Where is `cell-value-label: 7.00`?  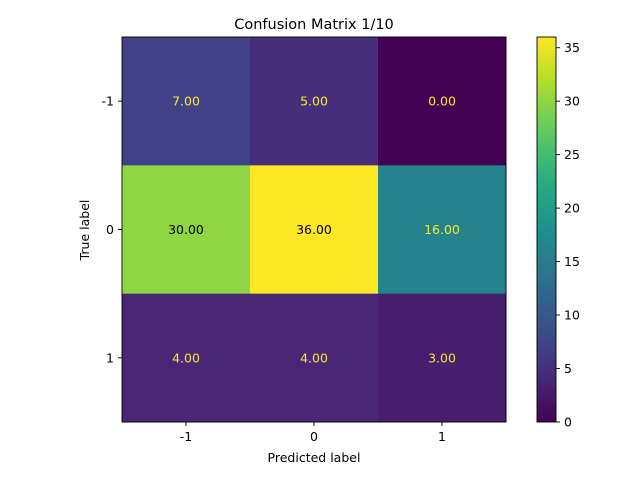 cell-value-label: 7.00 is located at coordinates (186, 101).